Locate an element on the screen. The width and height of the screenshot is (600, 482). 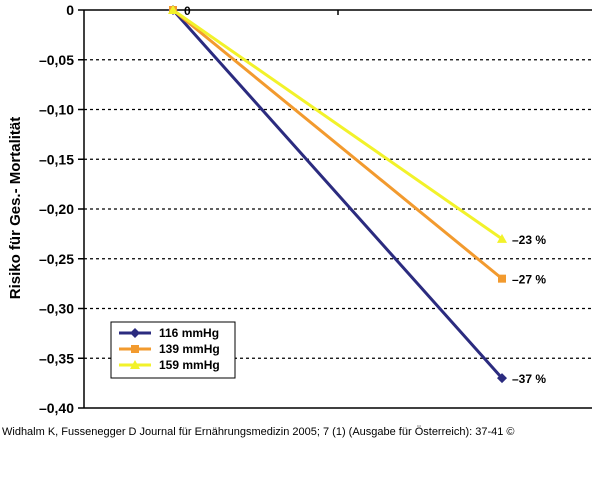
legend: 116 mmHg 139 mmHg 159 mmHg is located at coordinates (173, 350).